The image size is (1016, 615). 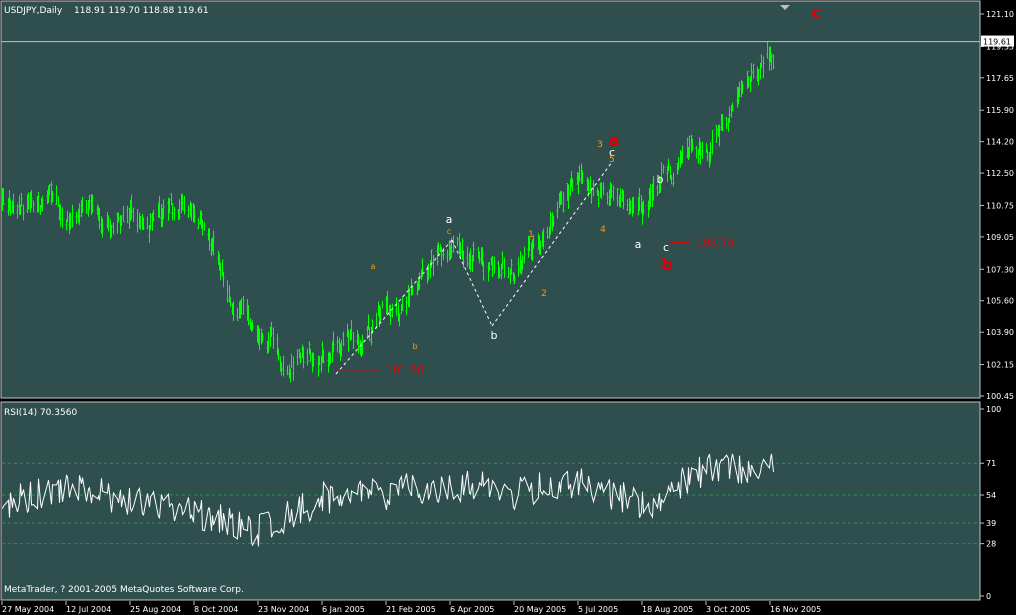 What do you see at coordinates (343, 609) in the screenshot?
I see `x-tick-label: 6 Jan 2005` at bounding box center [343, 609].